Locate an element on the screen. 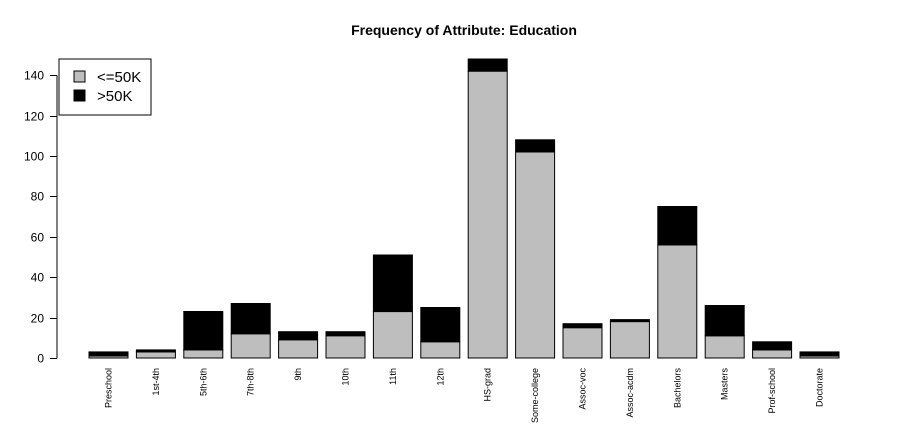  bar-7th-8th-le50k is located at coordinates (250, 346).